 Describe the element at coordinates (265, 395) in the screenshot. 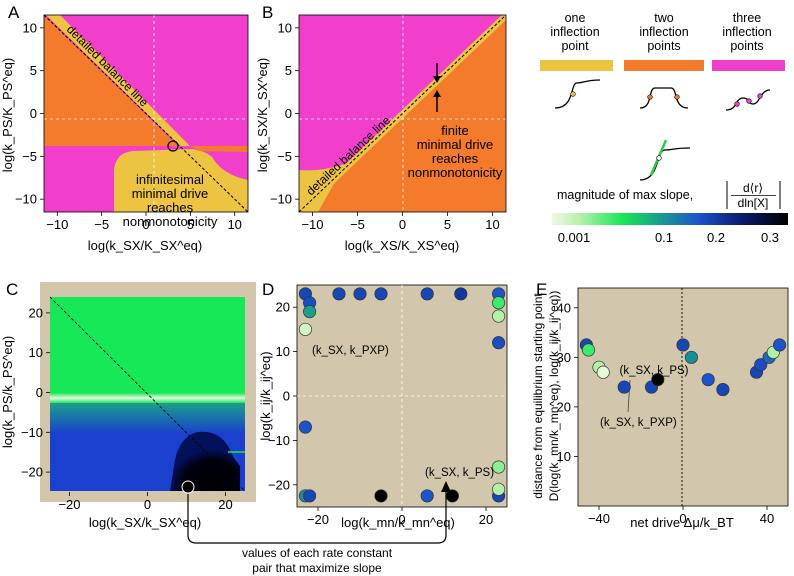

I see `panel-d-ylabel: log(k_ij/k_ij^eq)` at that location.